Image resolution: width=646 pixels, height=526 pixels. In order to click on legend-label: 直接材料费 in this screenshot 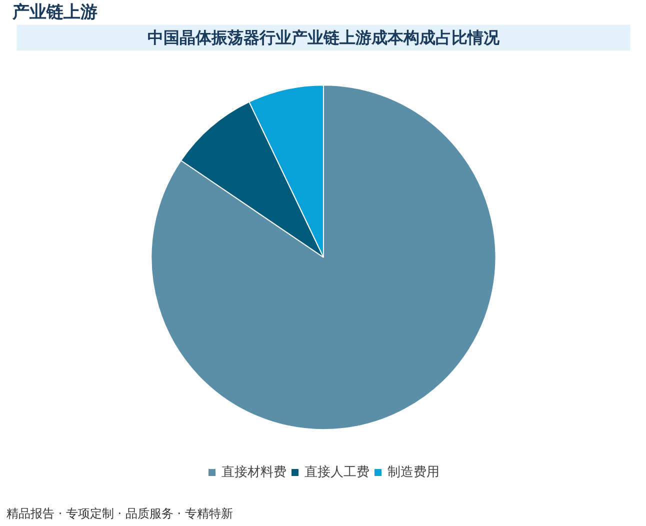, I will do `click(254, 472)`.